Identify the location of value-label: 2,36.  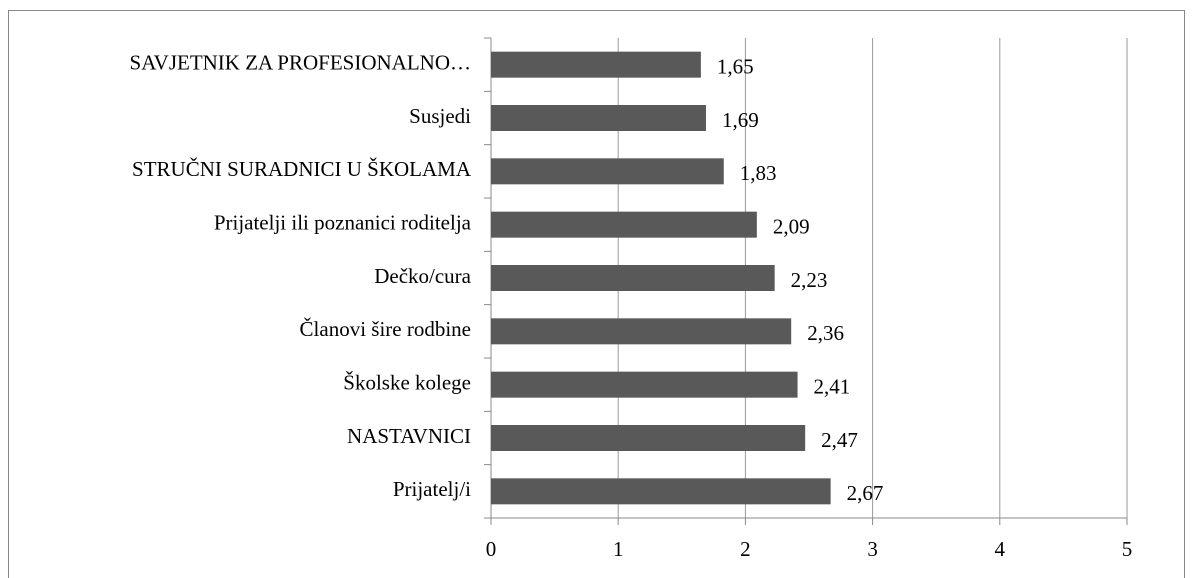
(825, 333).